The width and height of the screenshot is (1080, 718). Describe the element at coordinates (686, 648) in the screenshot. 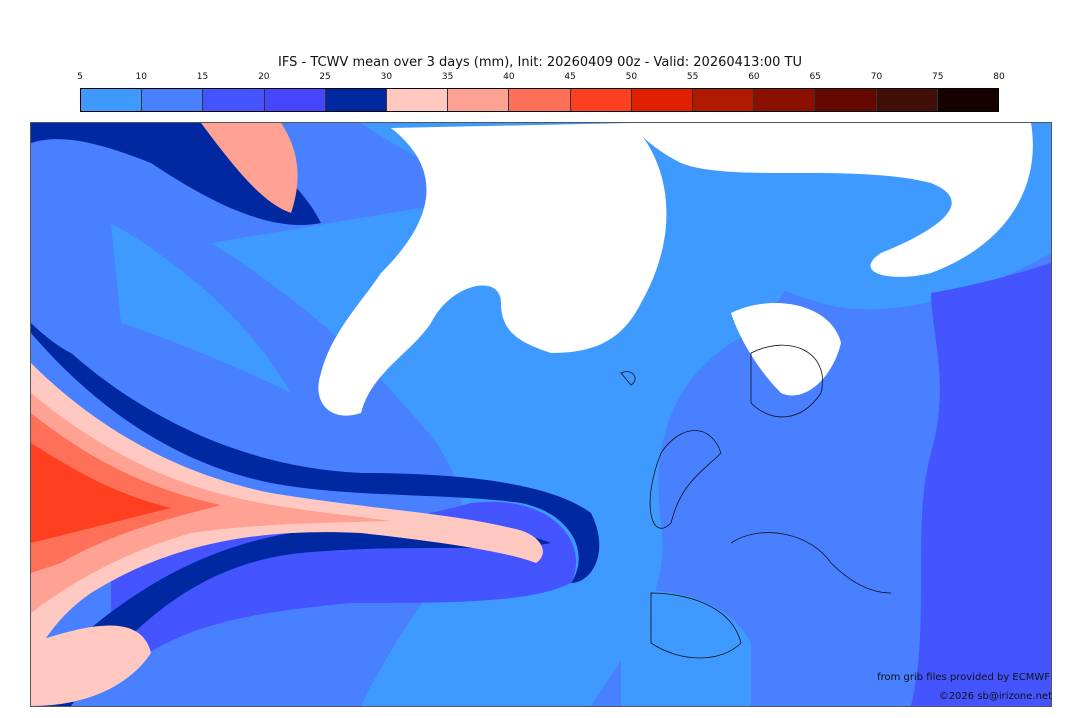

I see `region-iberia` at that location.